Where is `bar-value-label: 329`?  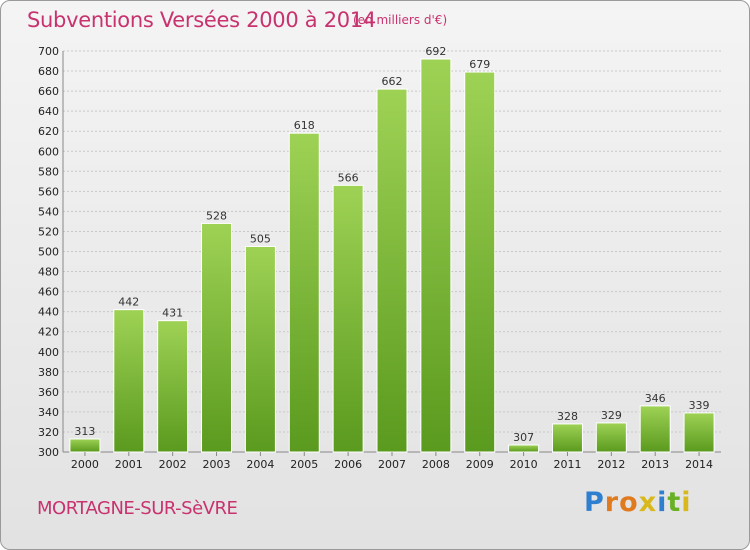 bar-value-label: 329 is located at coordinates (611, 415).